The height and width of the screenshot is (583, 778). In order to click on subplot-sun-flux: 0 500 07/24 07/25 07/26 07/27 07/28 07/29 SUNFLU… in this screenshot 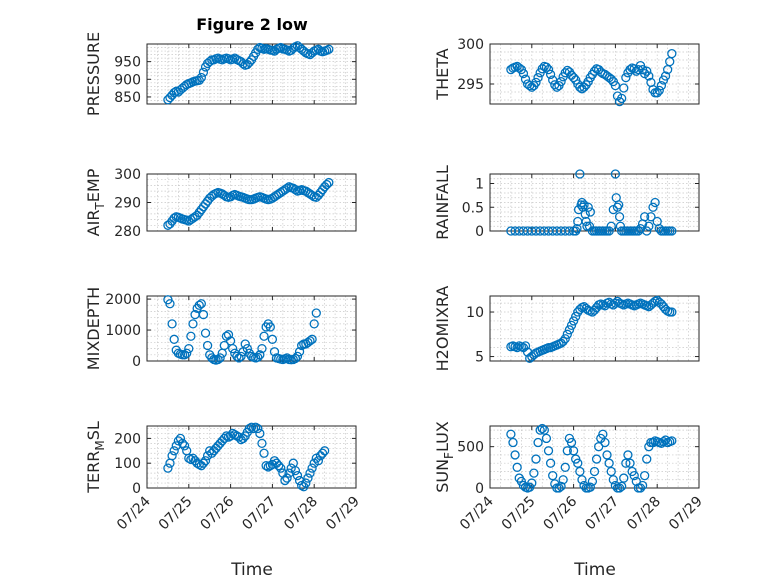, I will do `click(569, 477)`.